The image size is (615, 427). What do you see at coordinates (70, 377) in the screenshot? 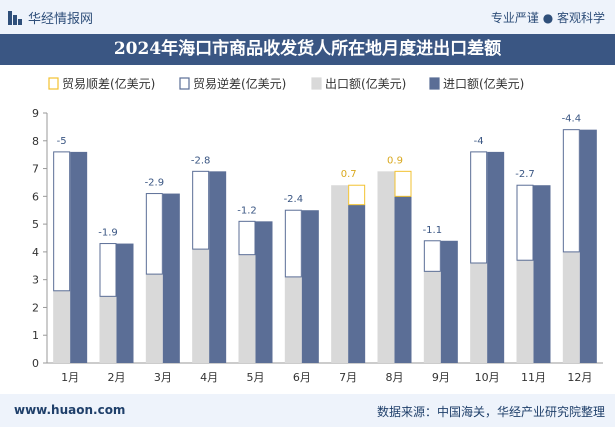
I see `x-tick-label: 1月` at bounding box center [70, 377].